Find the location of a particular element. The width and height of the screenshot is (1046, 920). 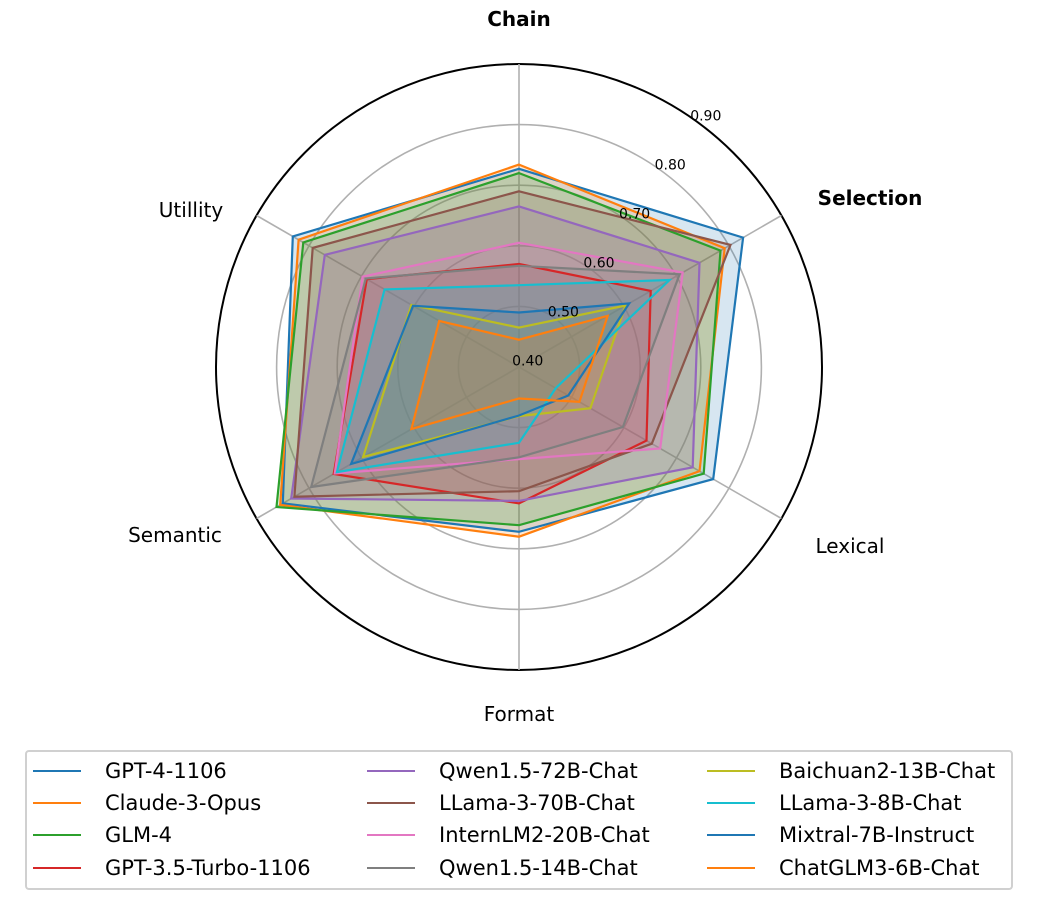

axis-label-semantic: Semantic is located at coordinates (175, 535).